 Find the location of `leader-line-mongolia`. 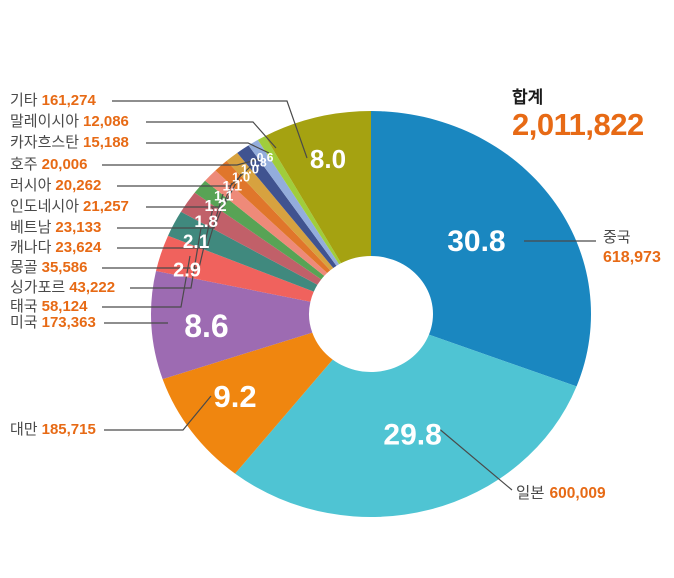

leader-line-mongolia is located at coordinates (158, 238).